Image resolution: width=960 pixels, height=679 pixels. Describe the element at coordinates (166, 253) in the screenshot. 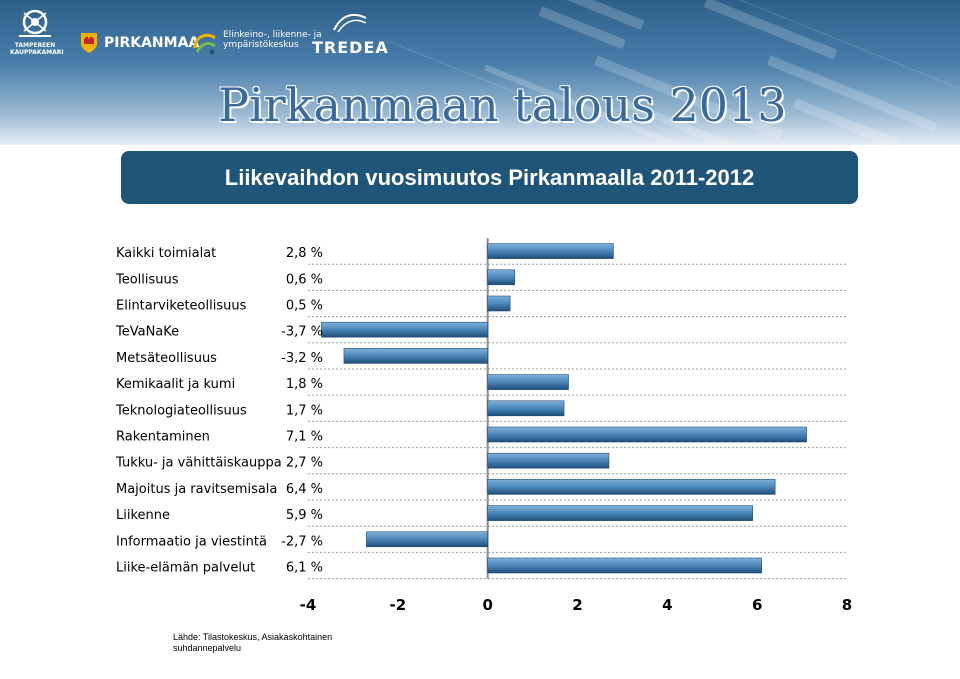

I see `category-label: Kaikki toimialat` at that location.